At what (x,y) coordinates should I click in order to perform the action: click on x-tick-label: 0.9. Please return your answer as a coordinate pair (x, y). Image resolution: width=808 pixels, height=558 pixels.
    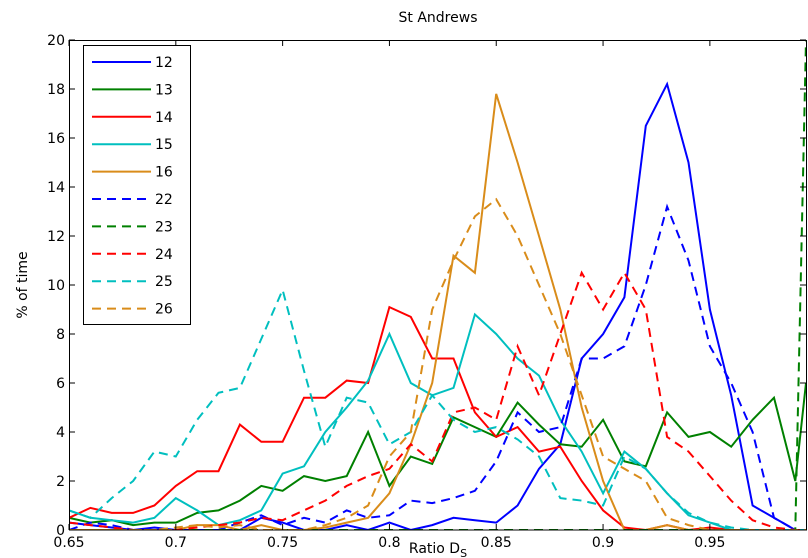
    Looking at the image, I should click on (603, 543).